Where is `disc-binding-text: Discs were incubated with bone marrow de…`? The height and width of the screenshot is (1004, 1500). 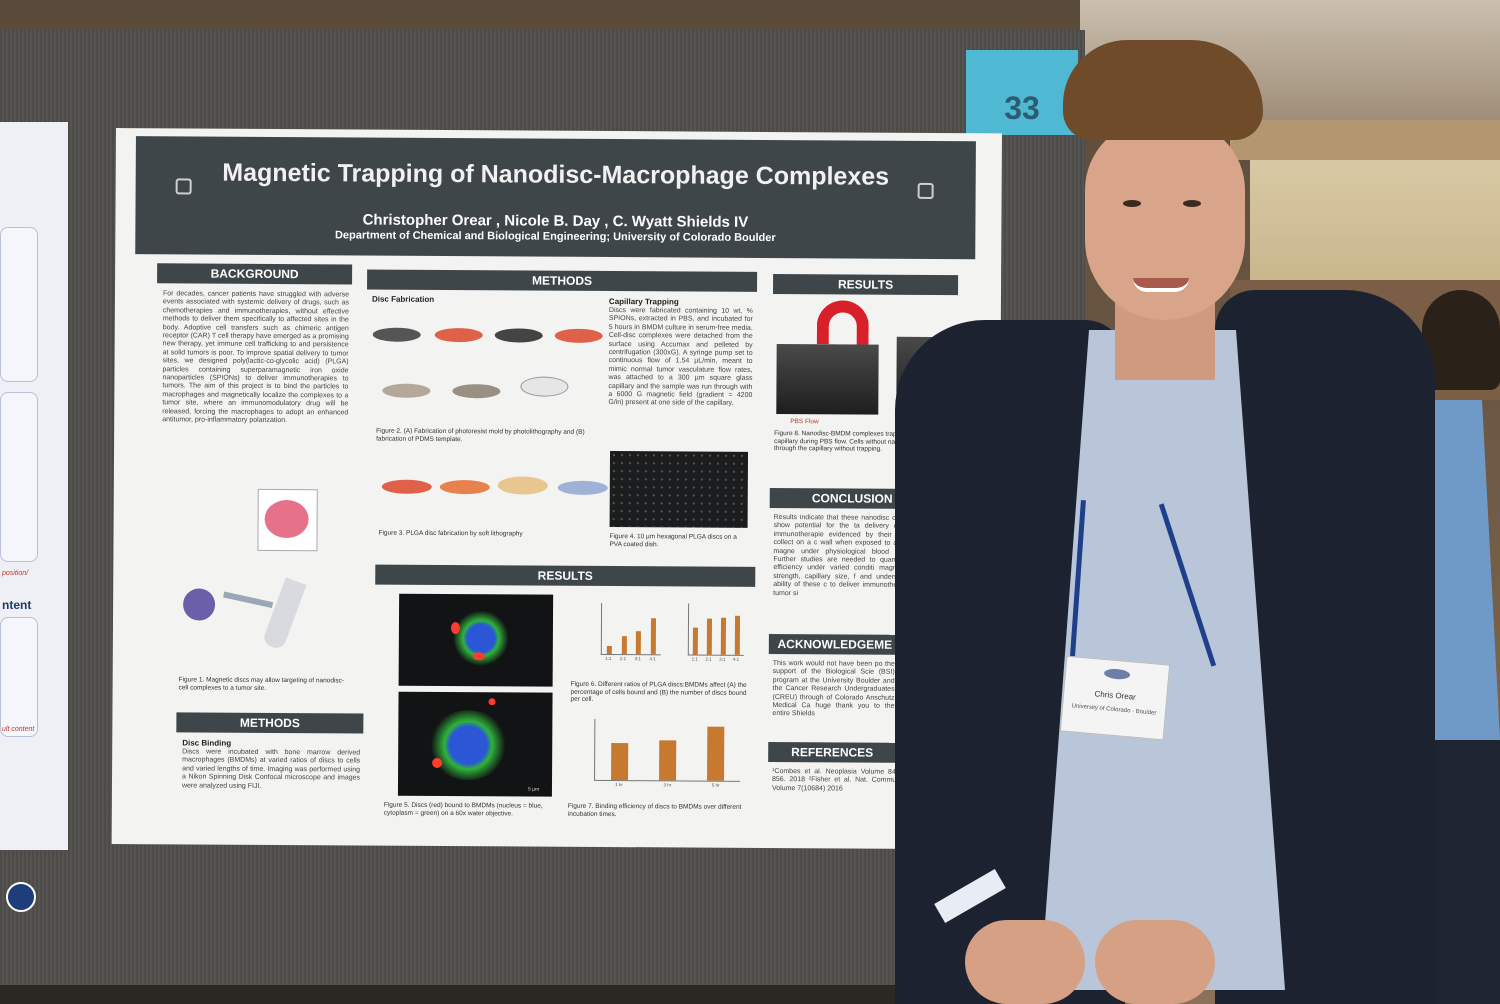 disc-binding-text: Discs were incubated with bone marrow de… is located at coordinates (271, 769).